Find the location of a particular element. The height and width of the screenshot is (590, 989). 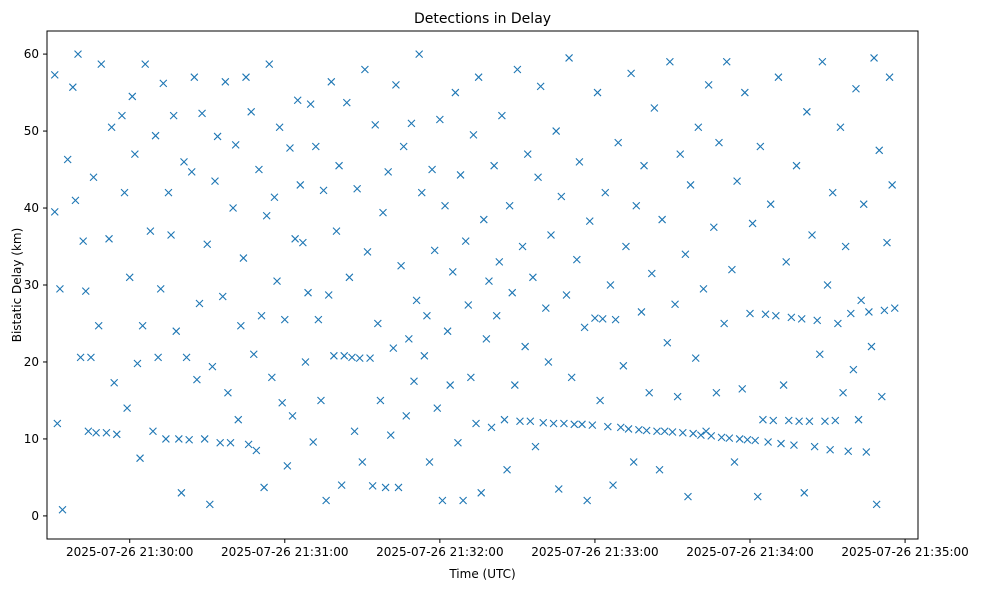

x-tick-label-3: 2025-07-26 21:33:00 is located at coordinates (594, 552).